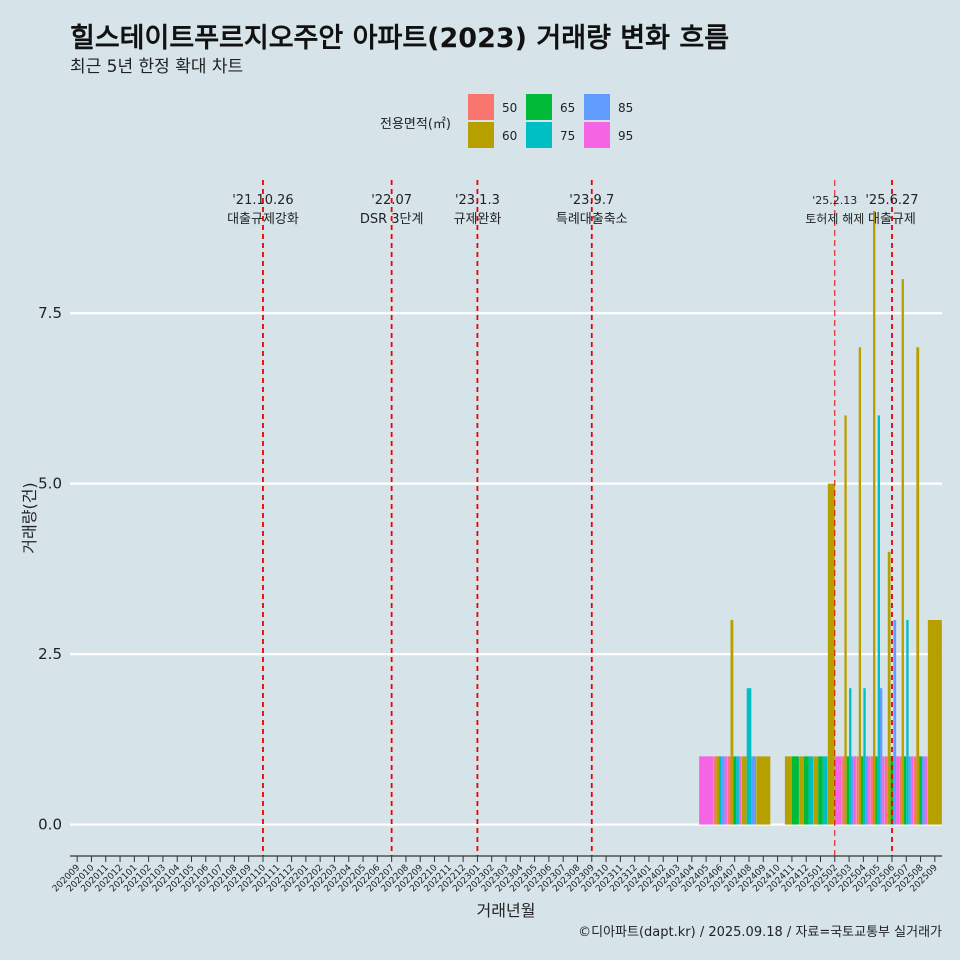  I want to click on policy-label: 토허제 해제, so click(834, 219).